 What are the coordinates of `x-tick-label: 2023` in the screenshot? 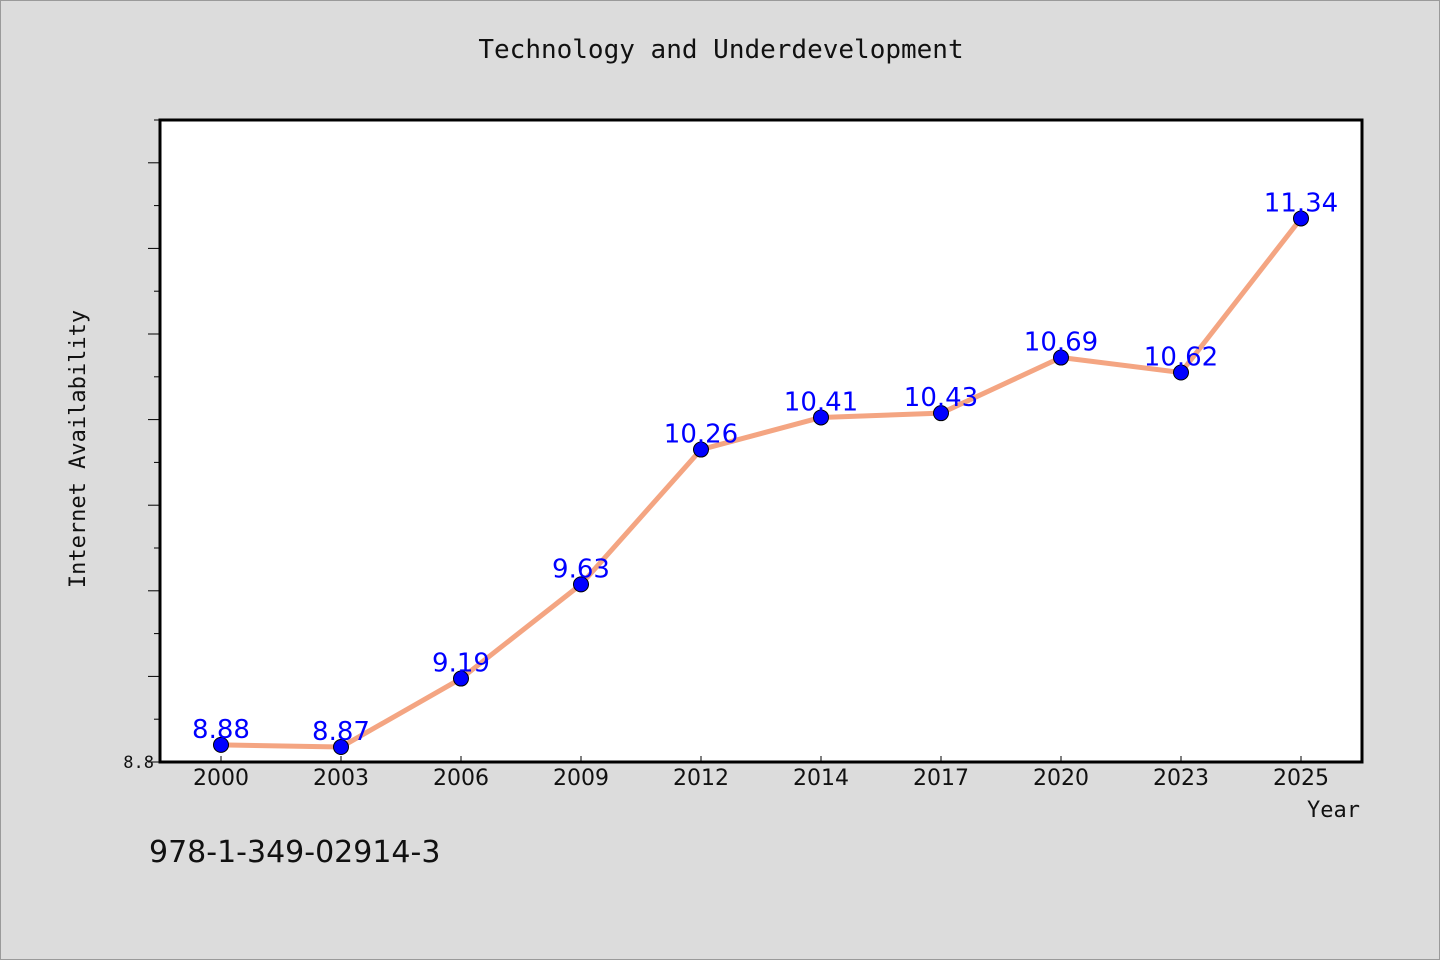 It's located at (1181, 778).